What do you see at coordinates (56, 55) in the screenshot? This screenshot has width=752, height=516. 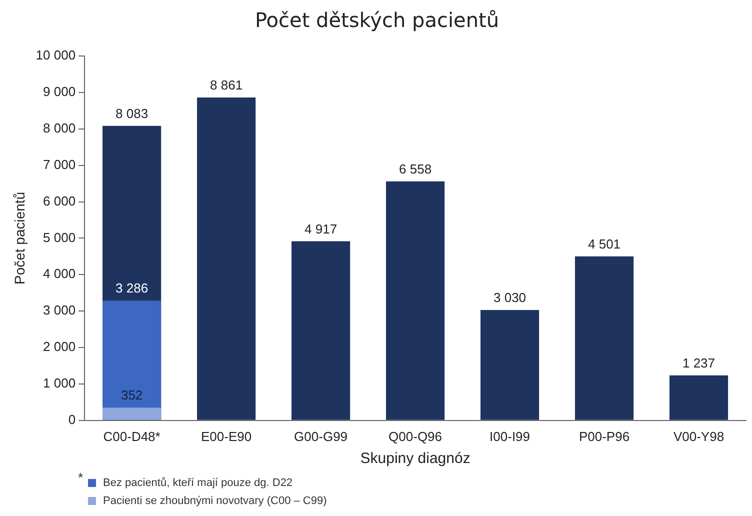 I see `y-tick-label: 10 000` at bounding box center [56, 55].